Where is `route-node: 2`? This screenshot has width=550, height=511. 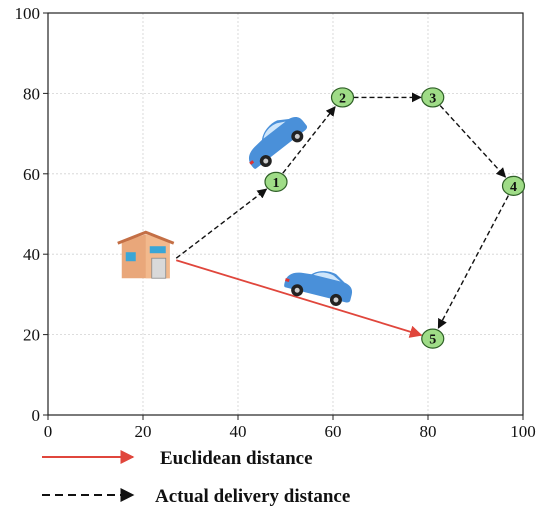
route-node: 2 is located at coordinates (342, 97).